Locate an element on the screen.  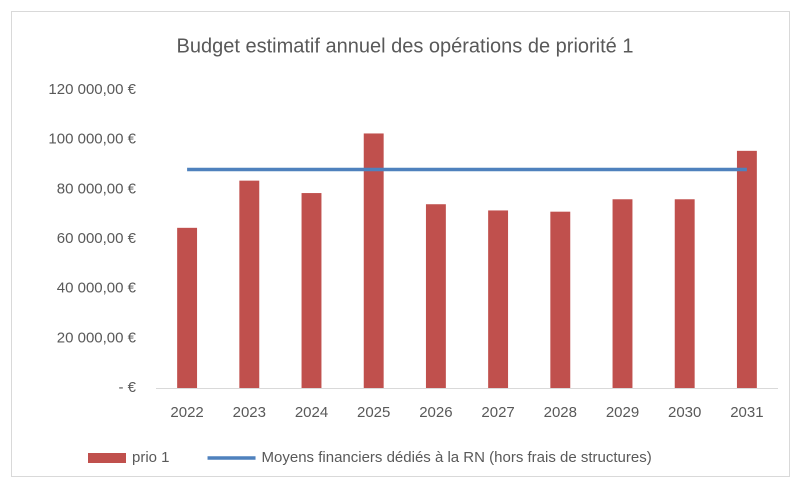
y-tick-label: 20 000,00 € is located at coordinates (97, 337).